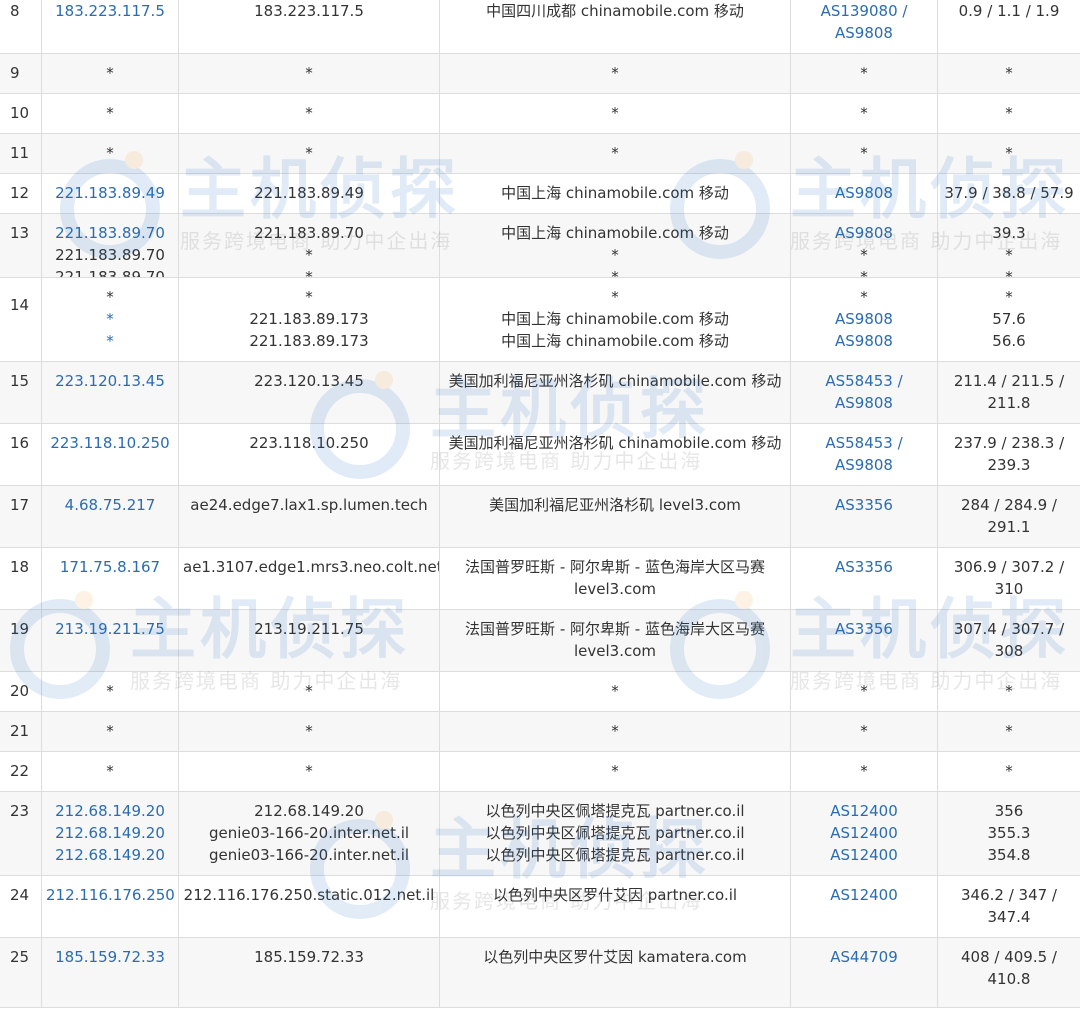 The width and height of the screenshot is (1080, 1018). I want to click on ip-link: 213.19.211.75, so click(110, 640).